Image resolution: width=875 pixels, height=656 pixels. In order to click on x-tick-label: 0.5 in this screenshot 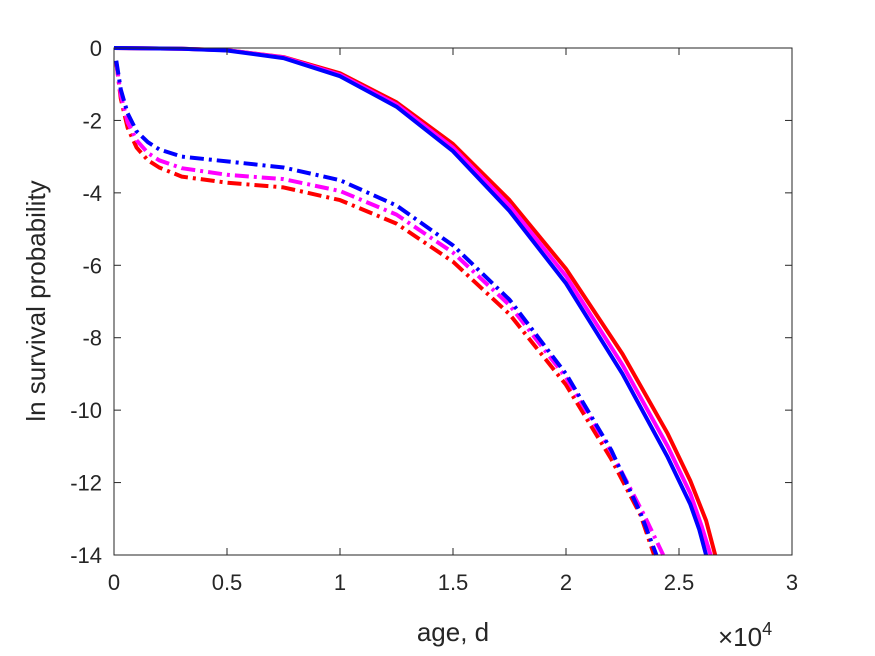, I will do `click(227, 582)`.